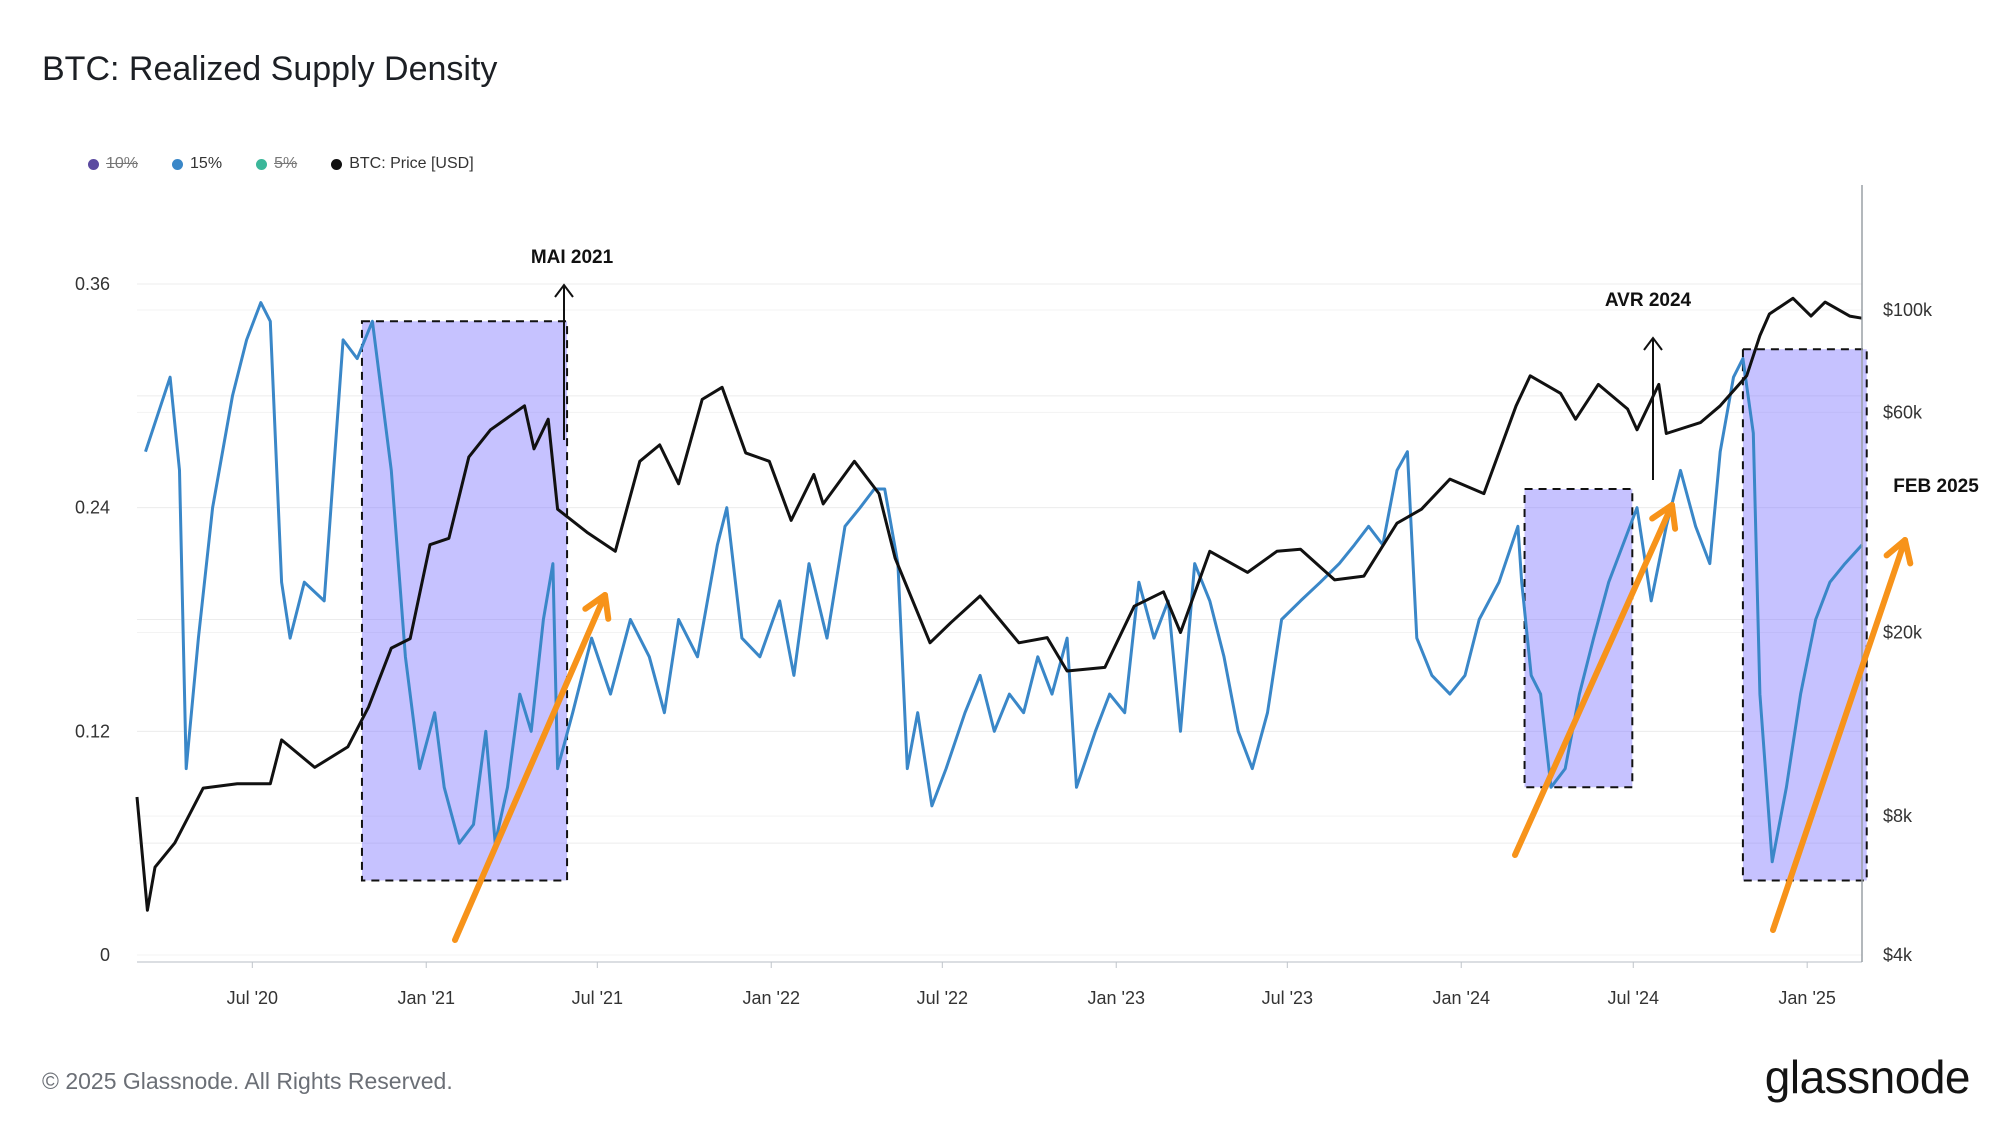 This screenshot has height=1125, width=2000. What do you see at coordinates (1903, 633) in the screenshot?
I see `y-right-tick-label: $20k` at bounding box center [1903, 633].